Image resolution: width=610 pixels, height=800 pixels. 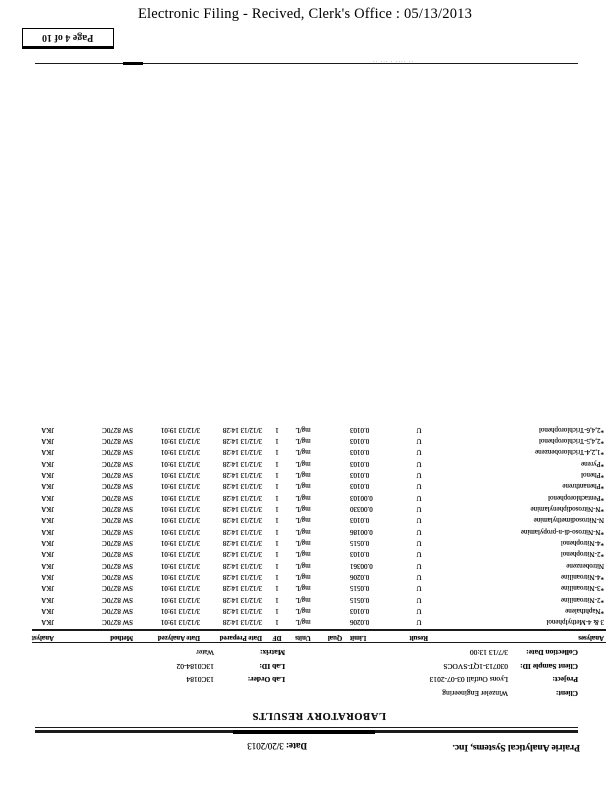 I want to click on collection-date-label: Collection Date:, so click(x=552, y=653).